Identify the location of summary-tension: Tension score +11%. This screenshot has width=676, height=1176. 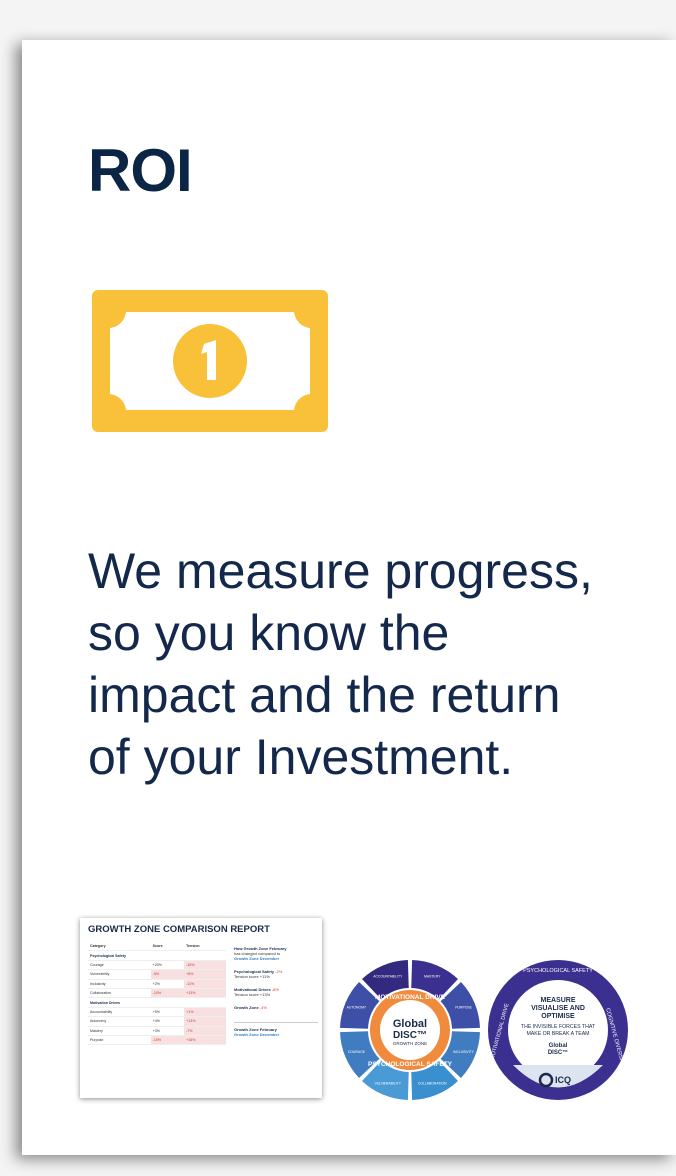
(252, 976).